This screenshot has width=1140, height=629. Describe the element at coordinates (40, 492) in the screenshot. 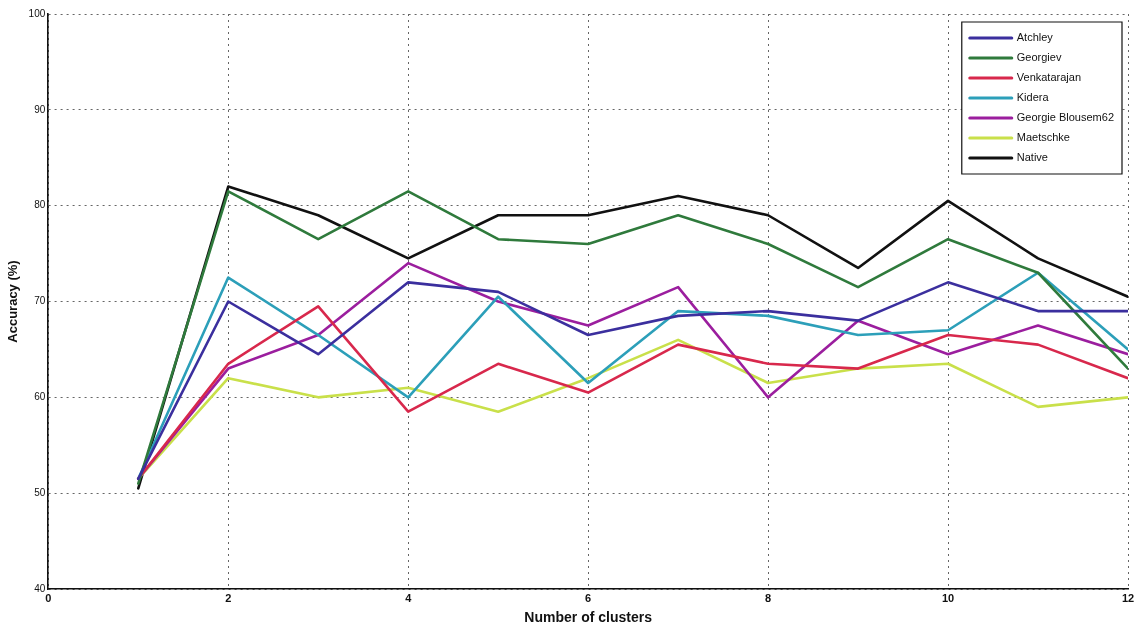

I see `y-tick-label: 50` at that location.